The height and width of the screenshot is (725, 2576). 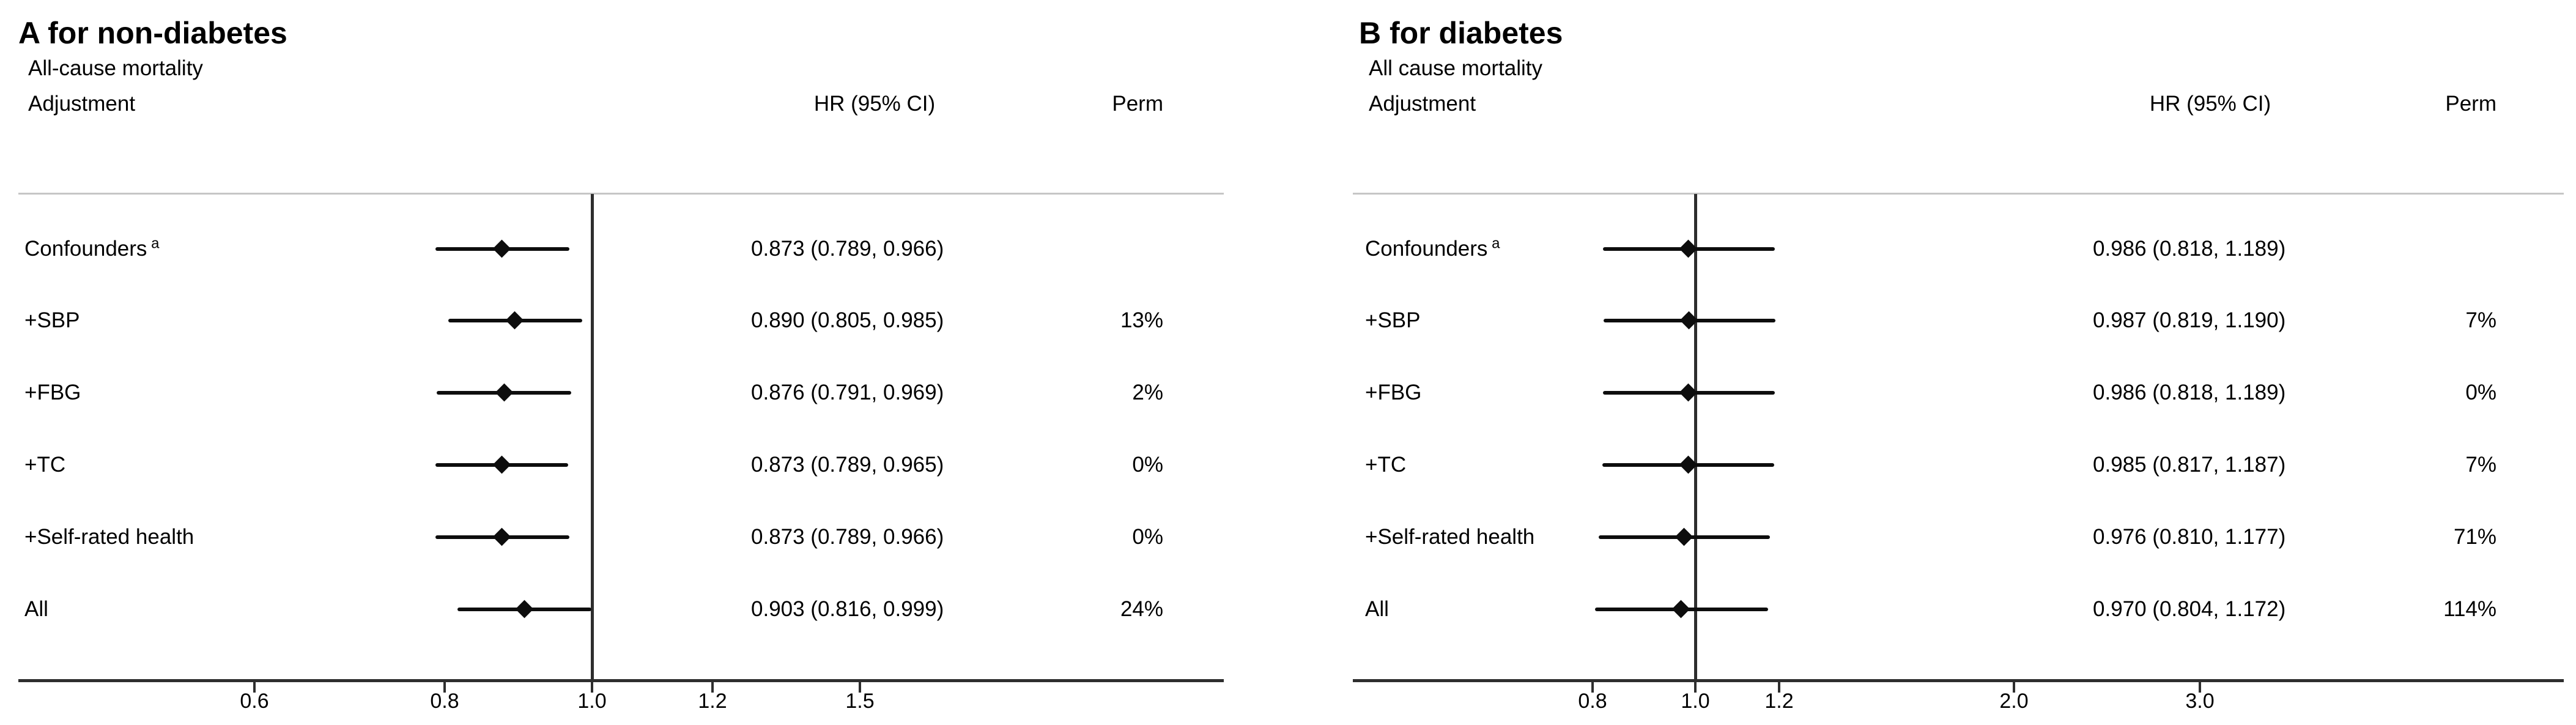 What do you see at coordinates (2189, 465) in the screenshot?
I see `panel-b-hr-value: 0.985 (0.817, 1.187)` at bounding box center [2189, 465].